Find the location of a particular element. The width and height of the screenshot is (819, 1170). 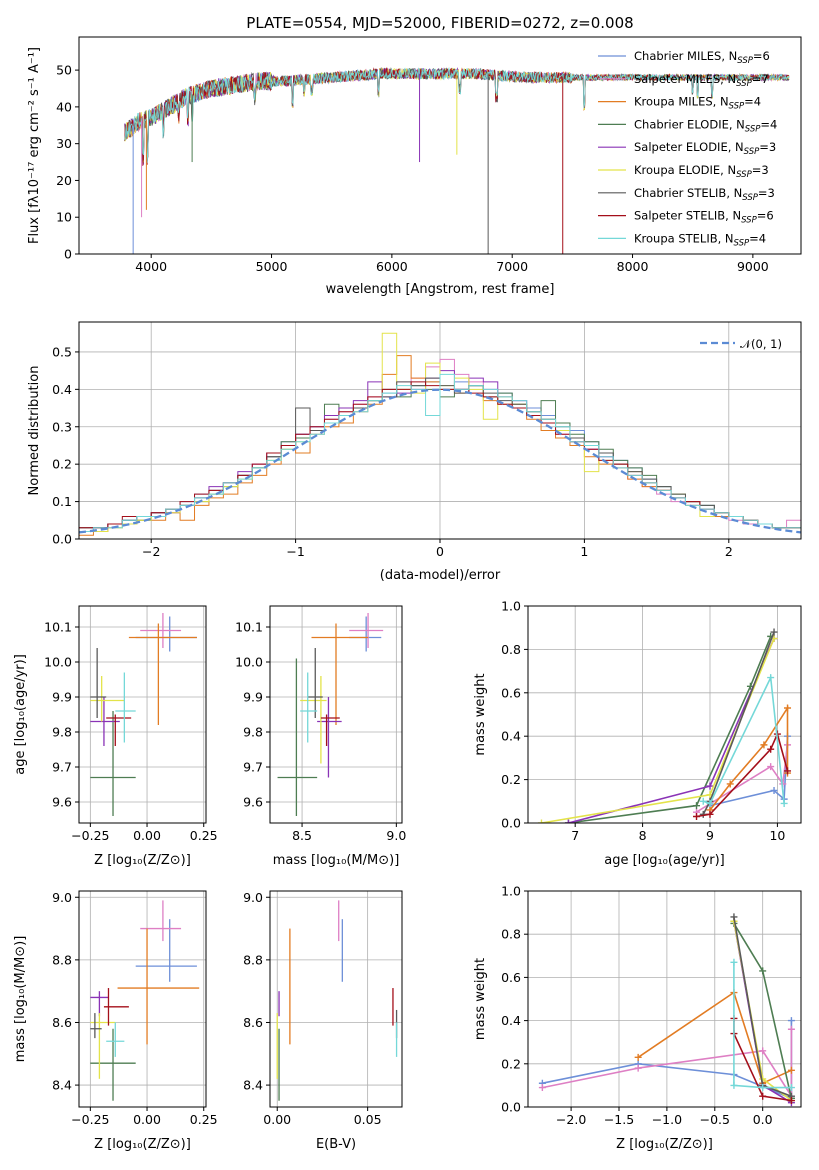

x-tick-label: −0.5 is located at coordinates (715, 1119).